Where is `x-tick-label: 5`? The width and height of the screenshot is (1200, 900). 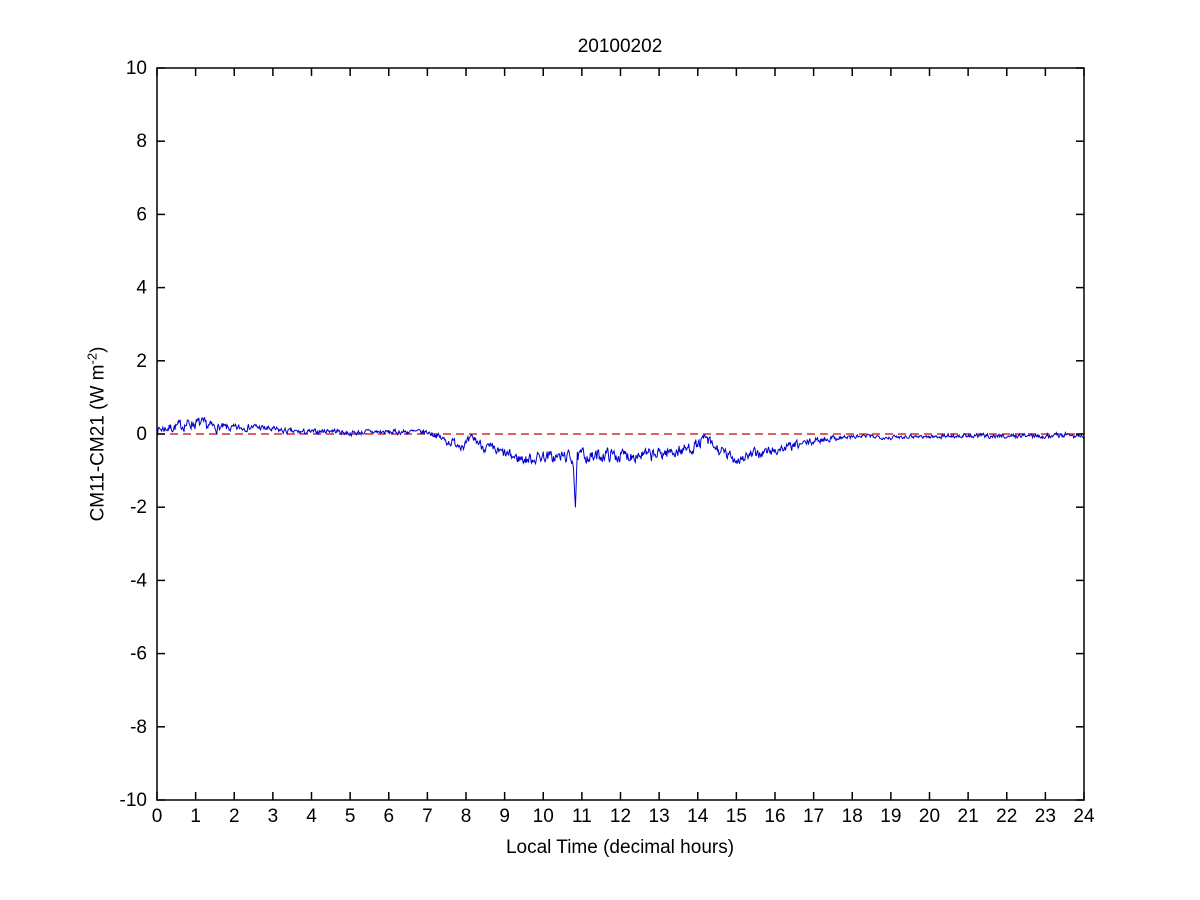 x-tick-label: 5 is located at coordinates (350, 816).